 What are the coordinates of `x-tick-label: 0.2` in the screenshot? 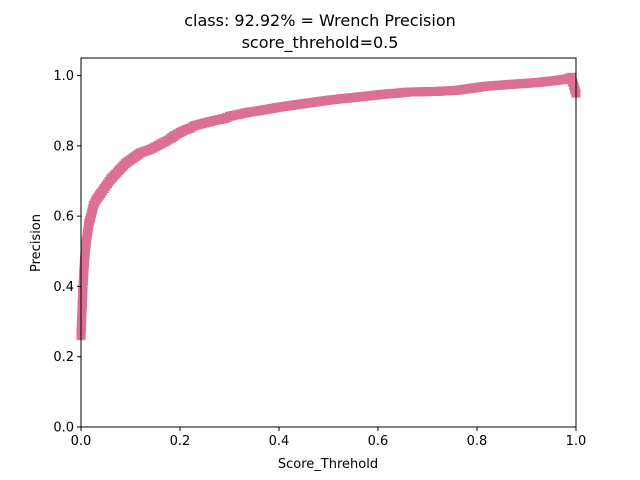 It's located at (180, 441).